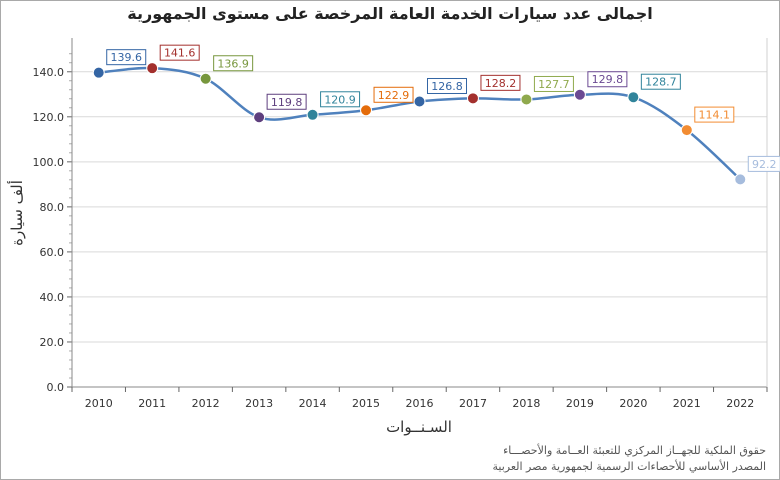 The height and width of the screenshot is (480, 780). Describe the element at coordinates (56, 387) in the screenshot. I see `y-tick-label: 0.0` at that location.